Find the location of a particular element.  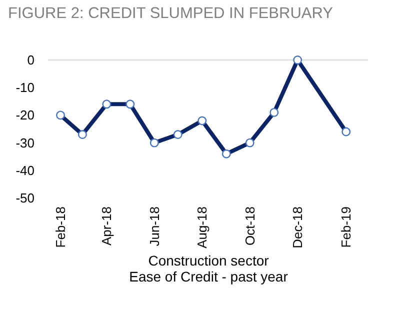

x-tick-label: Aug-18 is located at coordinates (202, 227).